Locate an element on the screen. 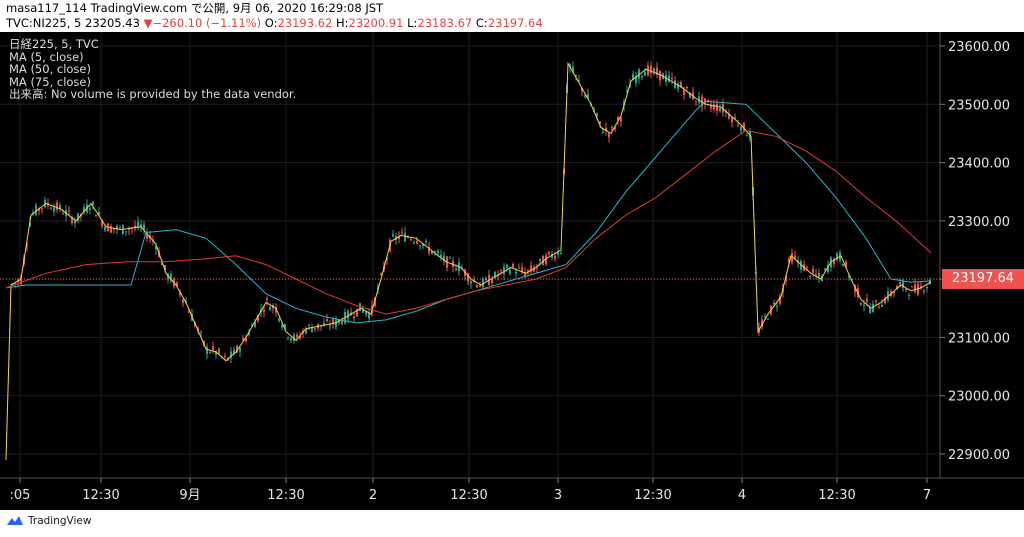 This screenshot has height=537, width=1024. legend-ma5: MA (5, close) is located at coordinates (46, 56).